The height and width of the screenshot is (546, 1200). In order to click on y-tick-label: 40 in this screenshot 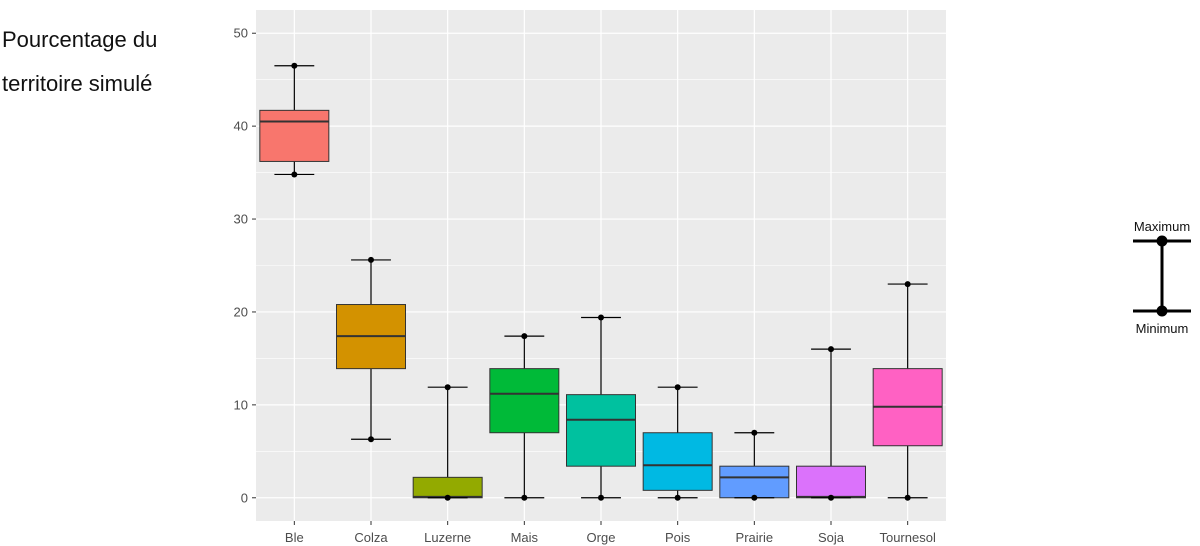, I will do `click(241, 126)`.